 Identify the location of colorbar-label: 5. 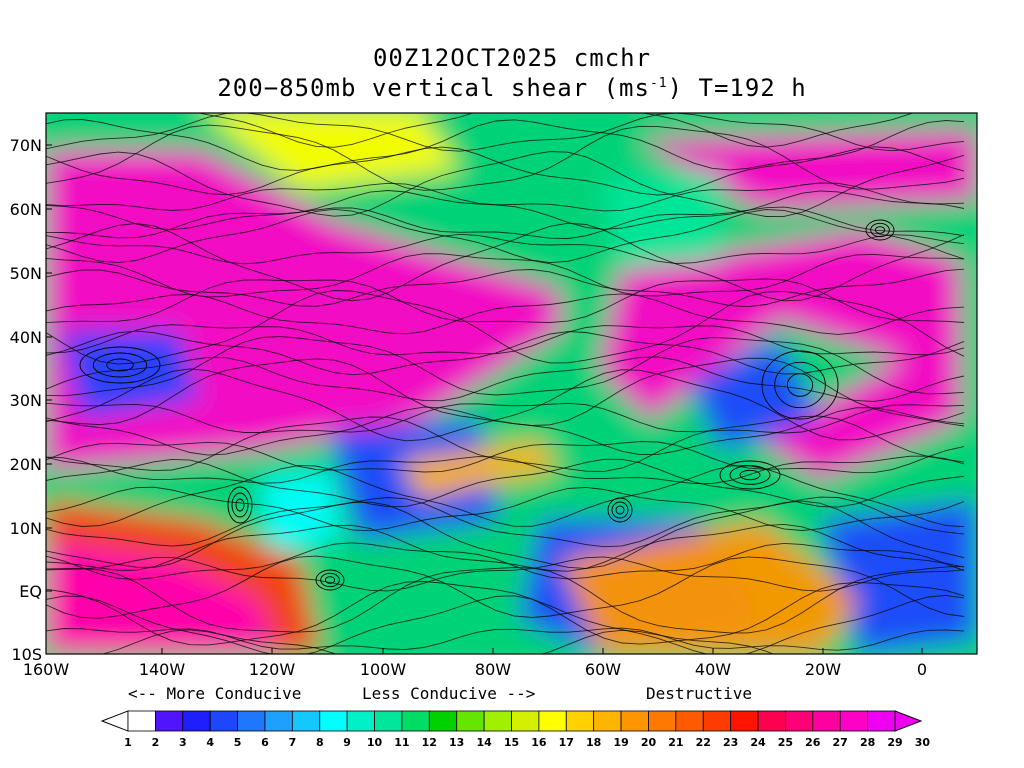
(238, 742).